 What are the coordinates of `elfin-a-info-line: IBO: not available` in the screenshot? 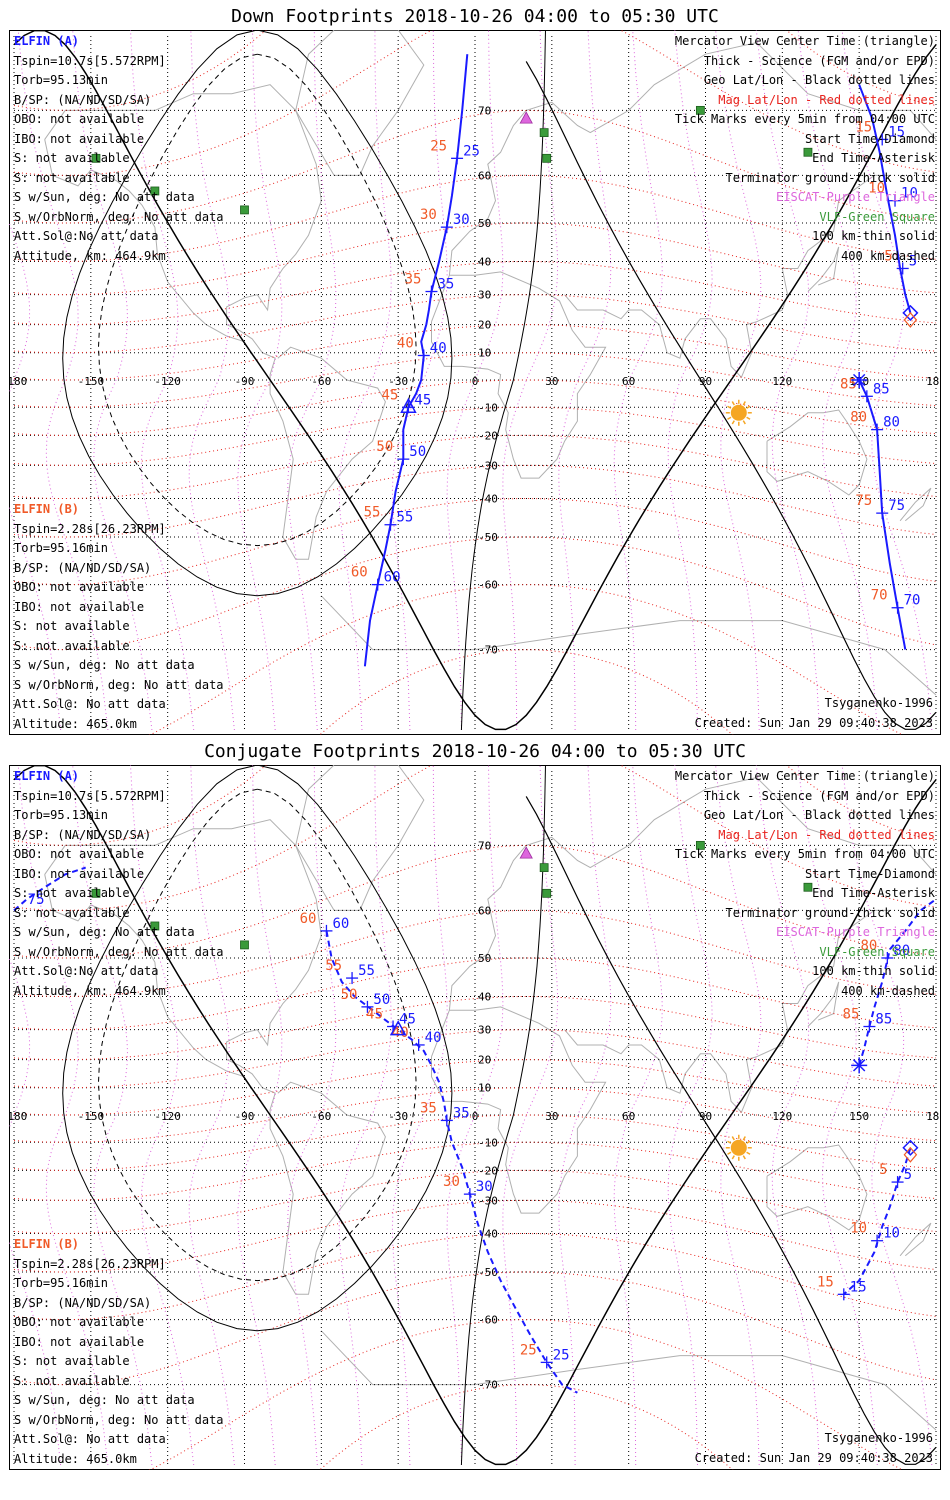 It's located at (79, 138).